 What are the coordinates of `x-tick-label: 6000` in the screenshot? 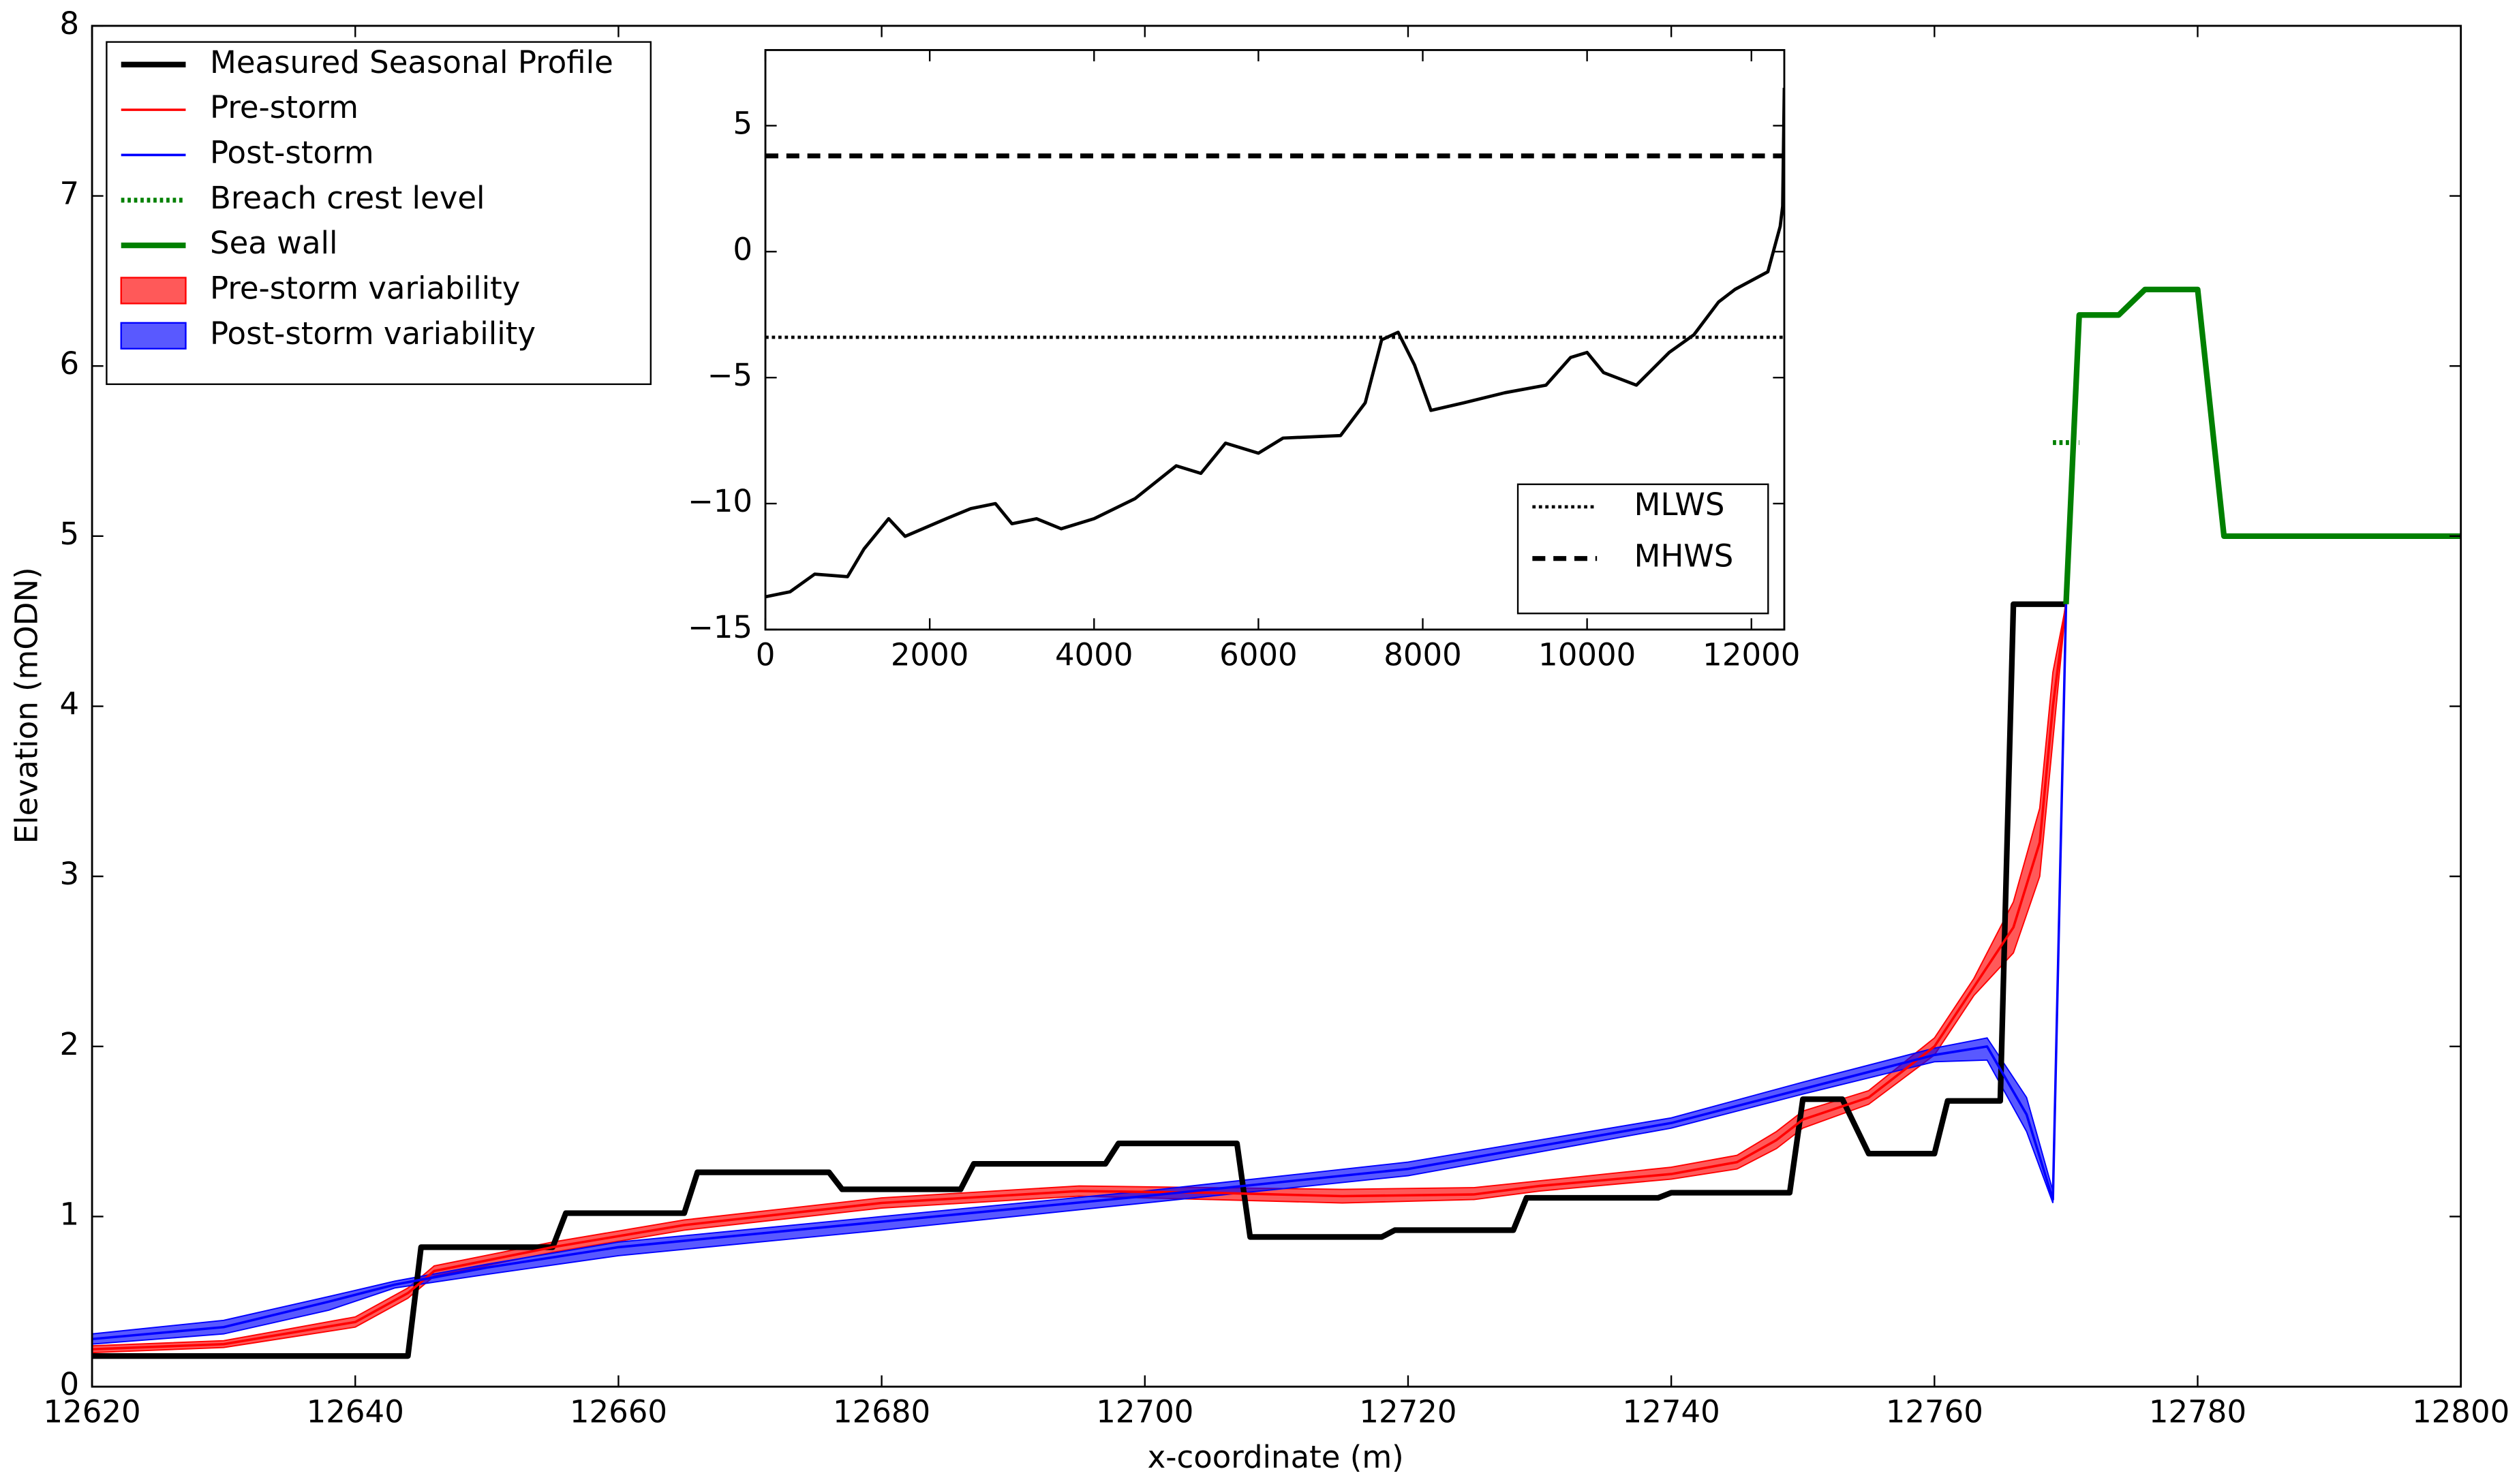 It's located at (1259, 655).